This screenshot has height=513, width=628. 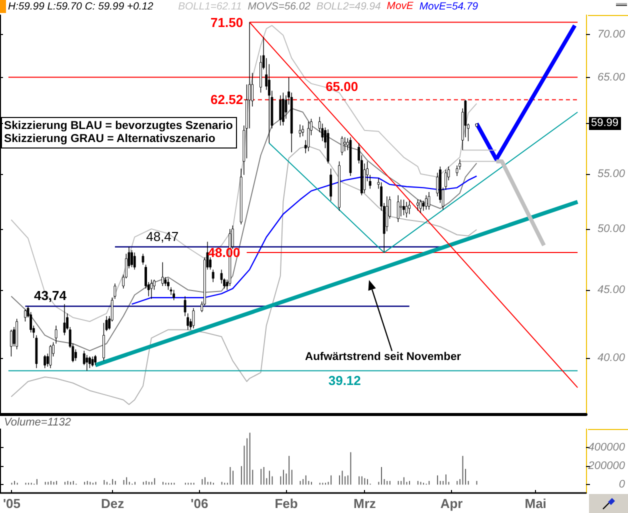 What do you see at coordinates (344, 380) in the screenshot?
I see `annotation: 39.12` at bounding box center [344, 380].